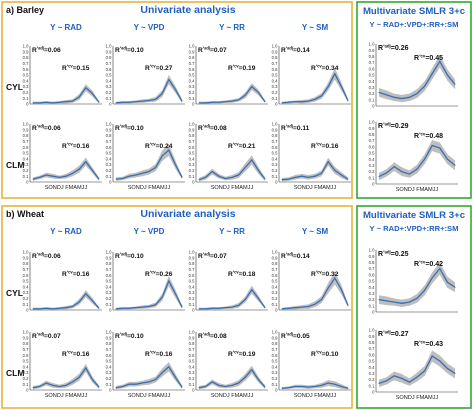 The image size is (474, 410). What do you see at coordinates (417, 398) in the screenshot?
I see `x-axis-label: SONDJ FMAMJJ` at bounding box center [417, 398].